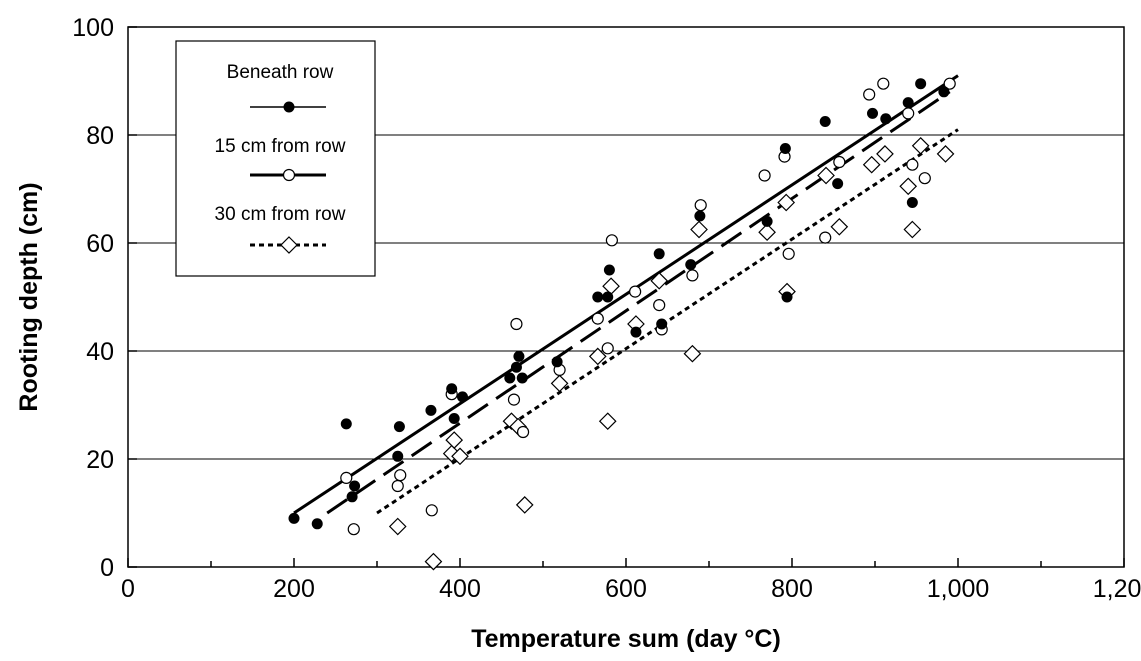 Image resolution: width=1141 pixels, height=661 pixels. Describe the element at coordinates (280, 72) in the screenshot. I see `legend-label-1: Beneath row` at that location.